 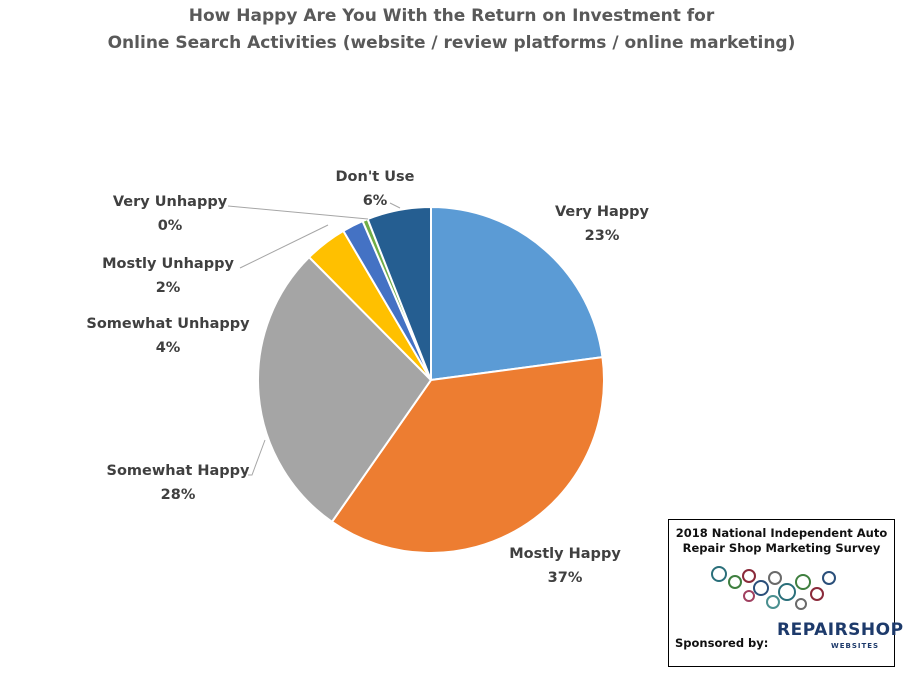 I want to click on slice-label: Very Unhappy, so click(x=170, y=202).